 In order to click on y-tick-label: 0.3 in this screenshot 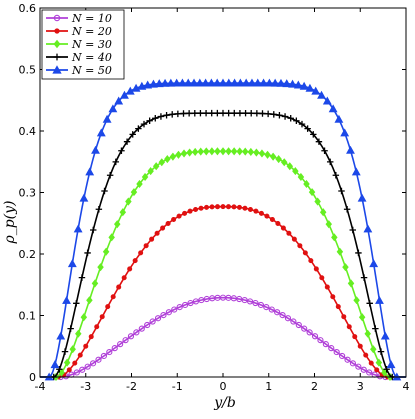, I will do `click(28, 193)`.